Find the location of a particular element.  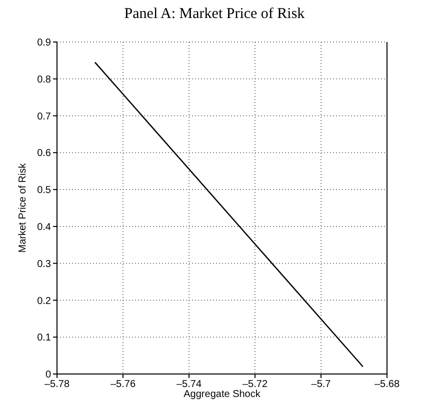

y-tick-label: 0.1 is located at coordinates (44, 338).